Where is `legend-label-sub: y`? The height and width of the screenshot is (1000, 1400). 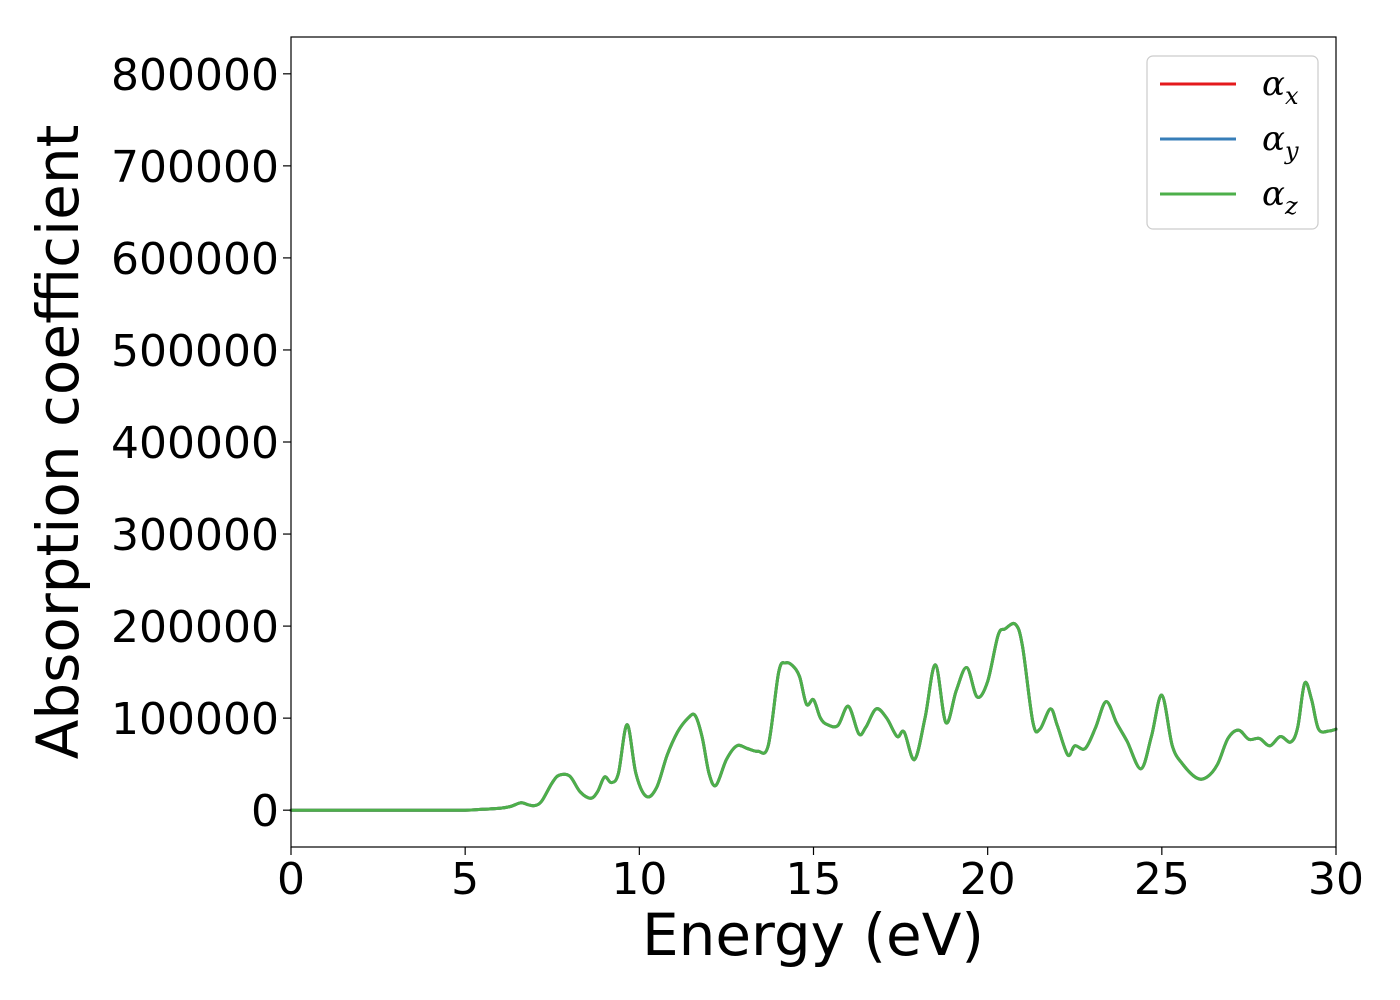 legend-label-sub: y is located at coordinates (1291, 151).